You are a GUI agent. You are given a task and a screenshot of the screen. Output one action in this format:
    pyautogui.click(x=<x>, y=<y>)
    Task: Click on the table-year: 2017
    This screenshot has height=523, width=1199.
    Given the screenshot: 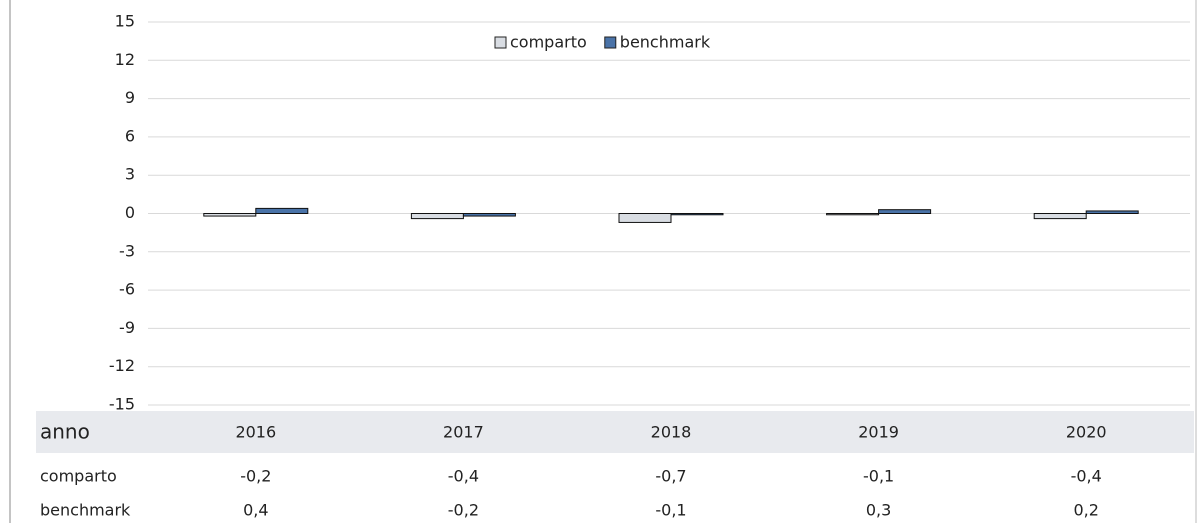 What is the action you would take?
    pyautogui.click(x=463, y=432)
    